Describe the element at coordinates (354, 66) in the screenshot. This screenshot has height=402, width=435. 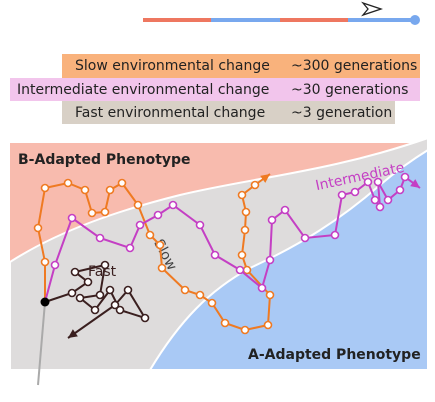
I see `legend-generations: ~300 generations` at that location.